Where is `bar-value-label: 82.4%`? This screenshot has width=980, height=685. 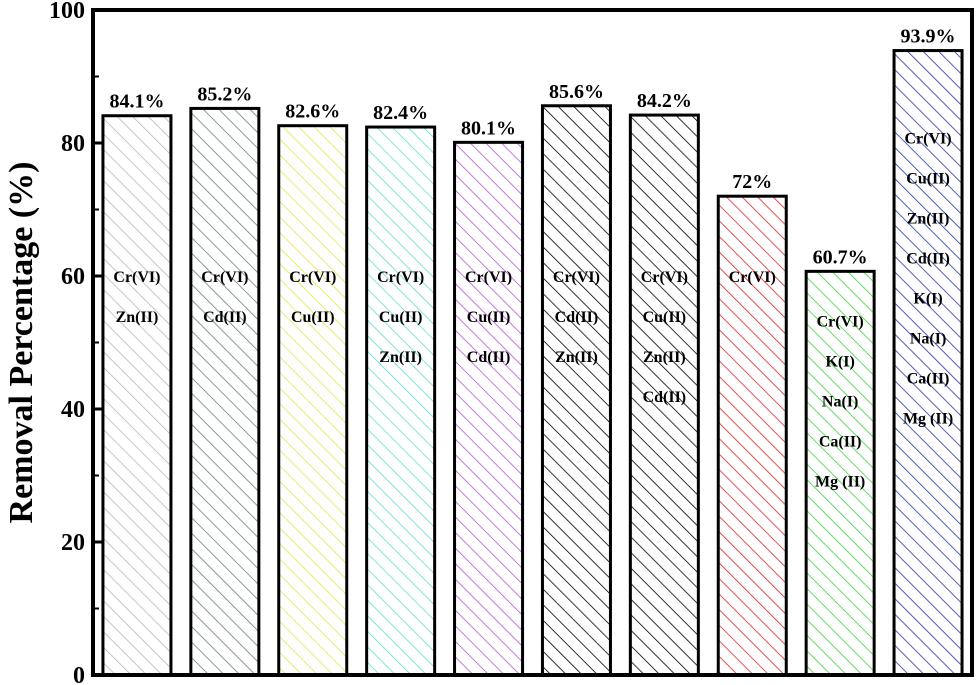
bar-value-label: 82.4% is located at coordinates (400, 113).